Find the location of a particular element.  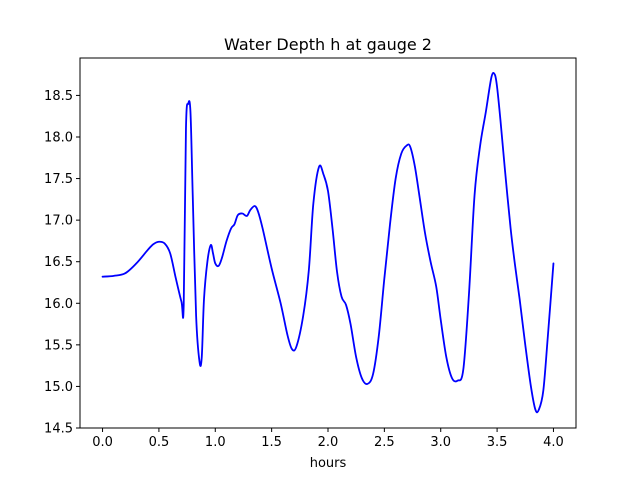

y-tick-label: 15.5 is located at coordinates (58, 345).